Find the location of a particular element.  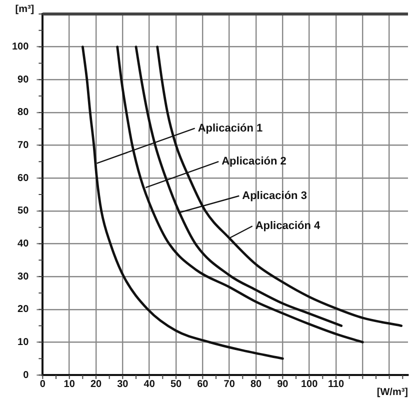

x-tick-label: 110 is located at coordinates (336, 384).